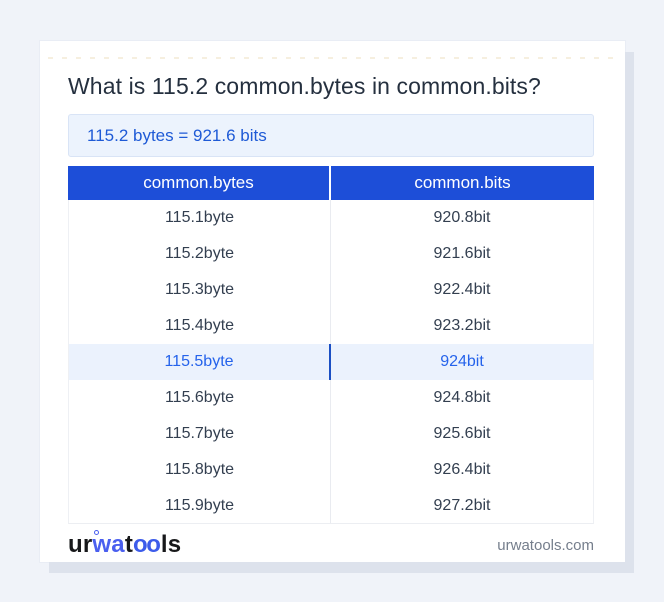 The width and height of the screenshot is (664, 602). I want to click on cell-bits: 920.8bit, so click(462, 218).